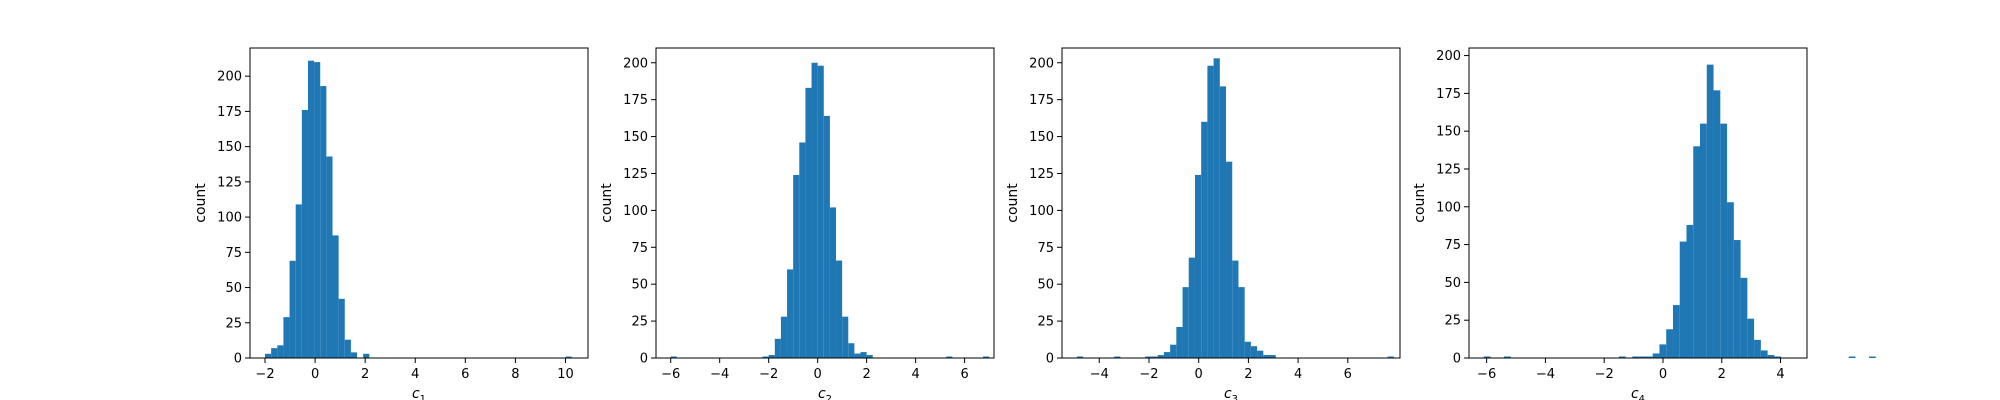  I want to click on x-tick-label: 4, so click(1298, 374).